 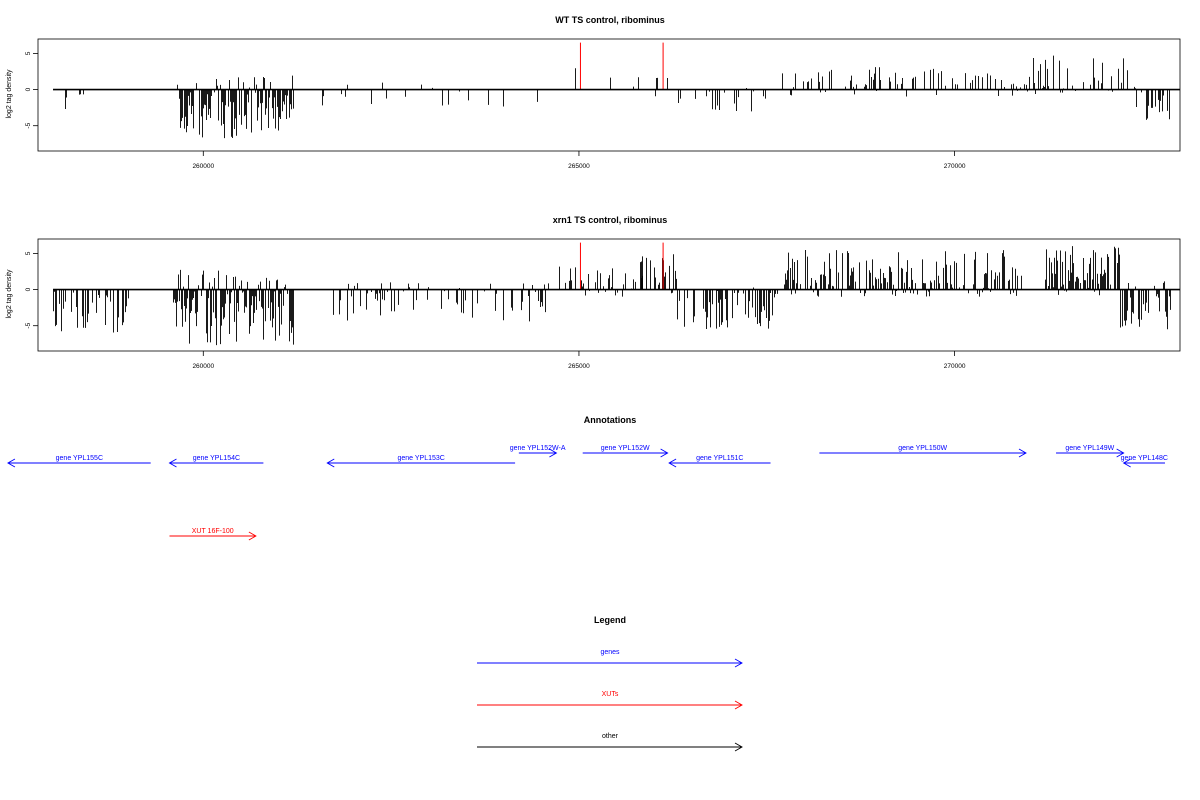 I want to click on legend-item-label: genes, so click(x=610, y=652).